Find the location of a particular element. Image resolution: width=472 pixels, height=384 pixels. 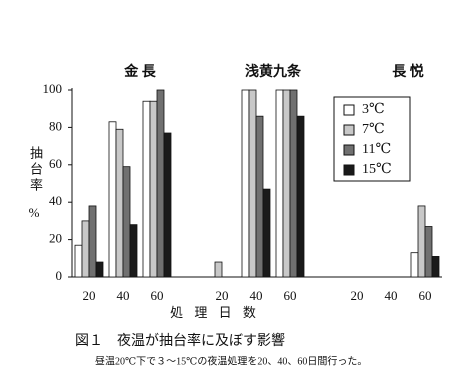

legend-label: 7℃ is located at coordinates (373, 129).